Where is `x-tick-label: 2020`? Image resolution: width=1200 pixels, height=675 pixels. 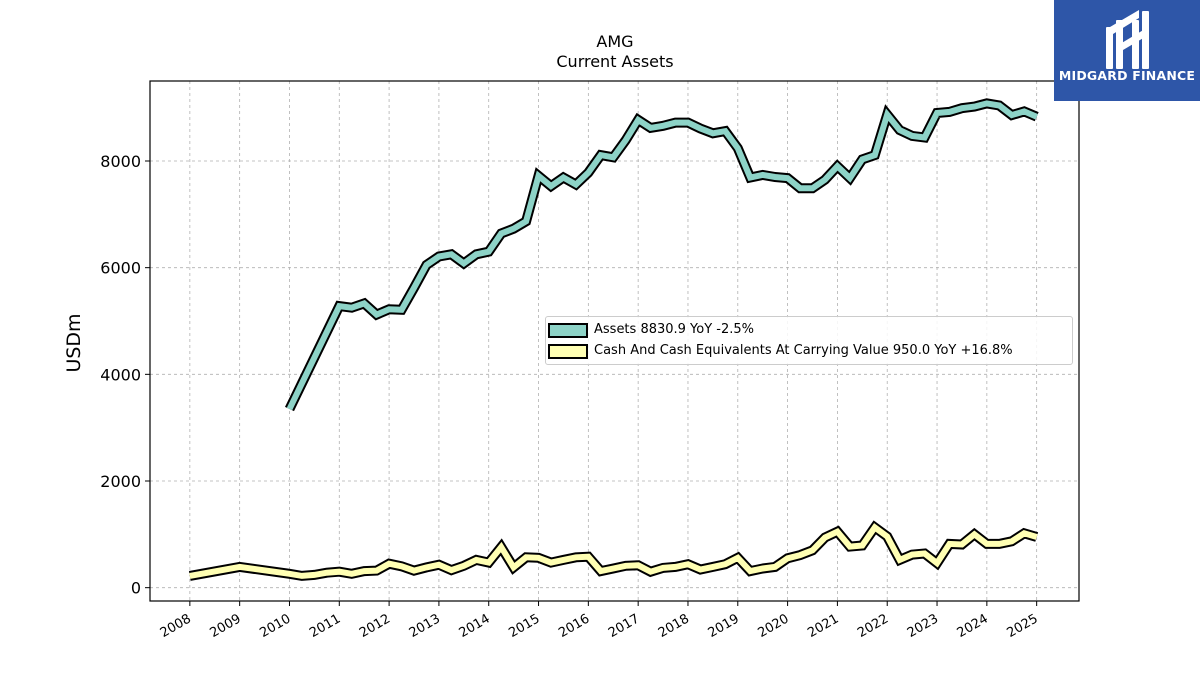
x-tick-label: 2020 is located at coordinates (773, 626).